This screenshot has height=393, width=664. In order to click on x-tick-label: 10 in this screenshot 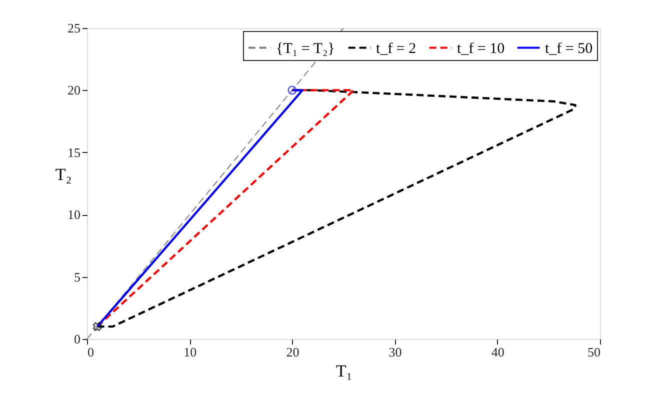, I will do `click(190, 352)`.